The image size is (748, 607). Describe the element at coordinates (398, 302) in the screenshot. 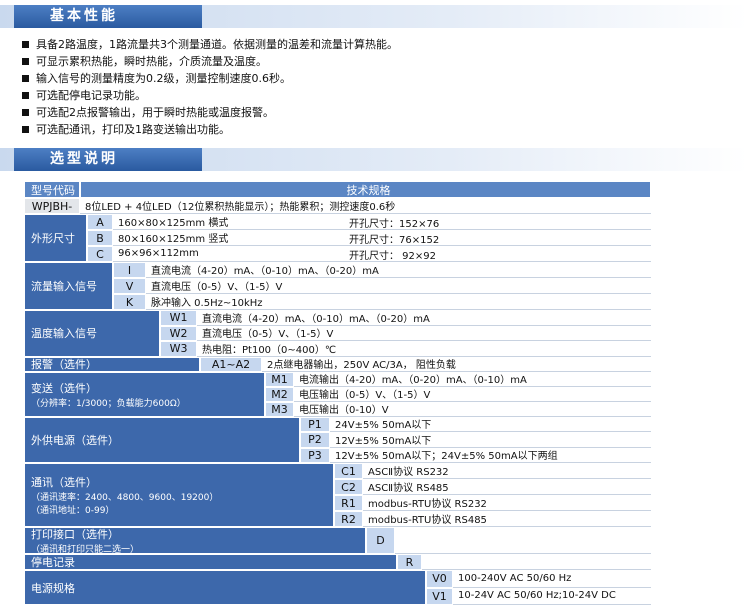

I see `option-text: 脉冲输入 0.5Hz~10kHz` at that location.